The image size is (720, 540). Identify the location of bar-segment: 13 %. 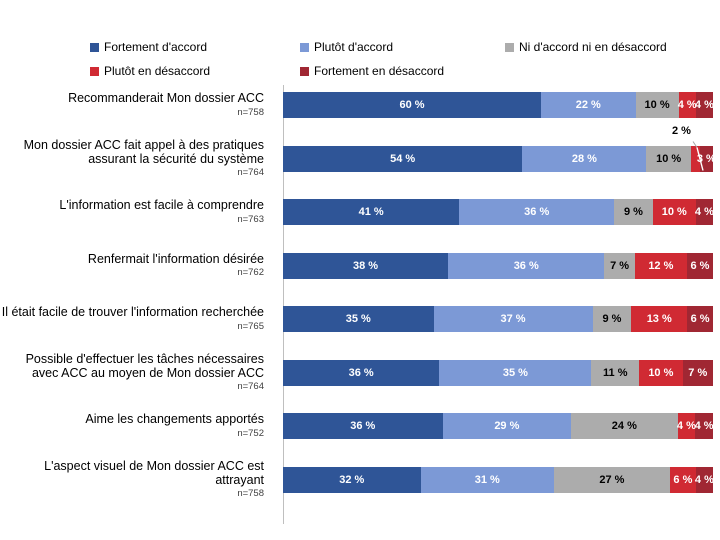
(659, 319).